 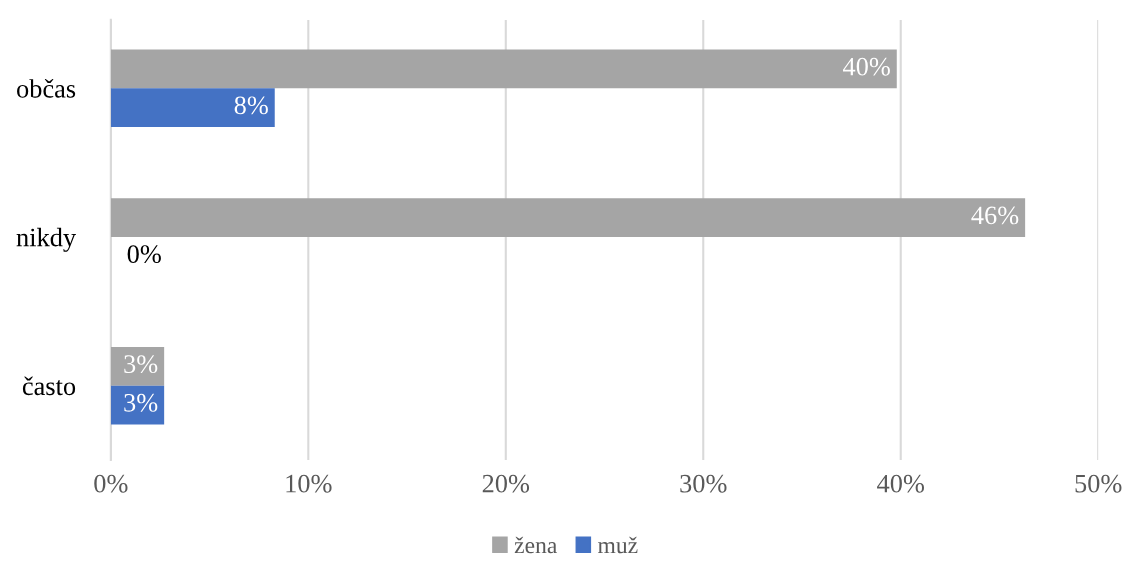 I want to click on data-label: 0%, so click(x=144, y=254).